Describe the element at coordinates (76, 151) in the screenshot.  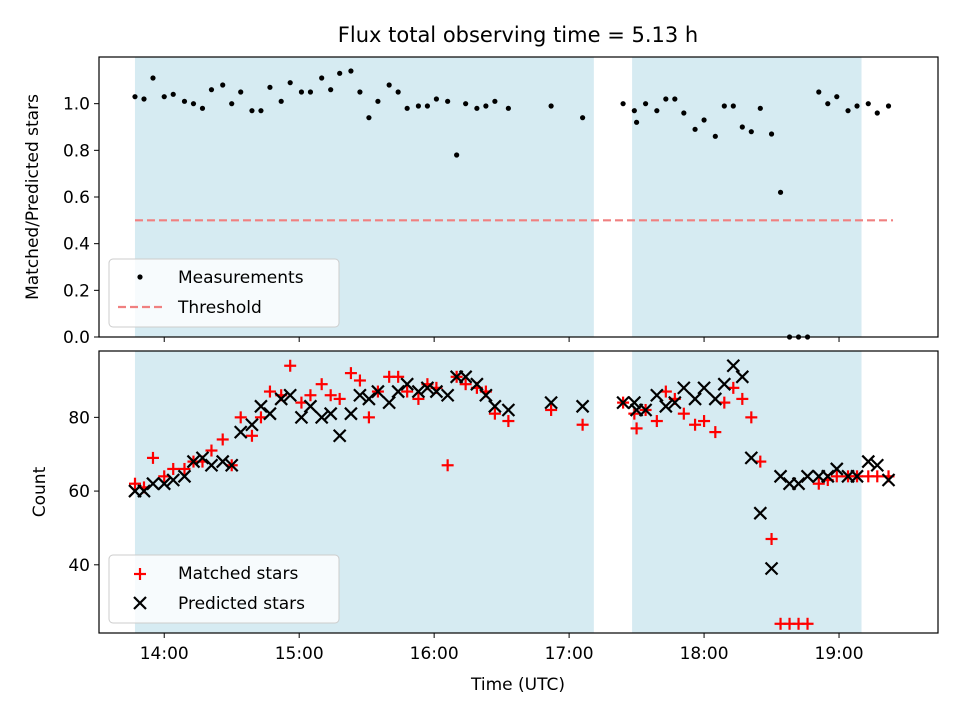
I see `top-y-tick-label: 0.8` at that location.